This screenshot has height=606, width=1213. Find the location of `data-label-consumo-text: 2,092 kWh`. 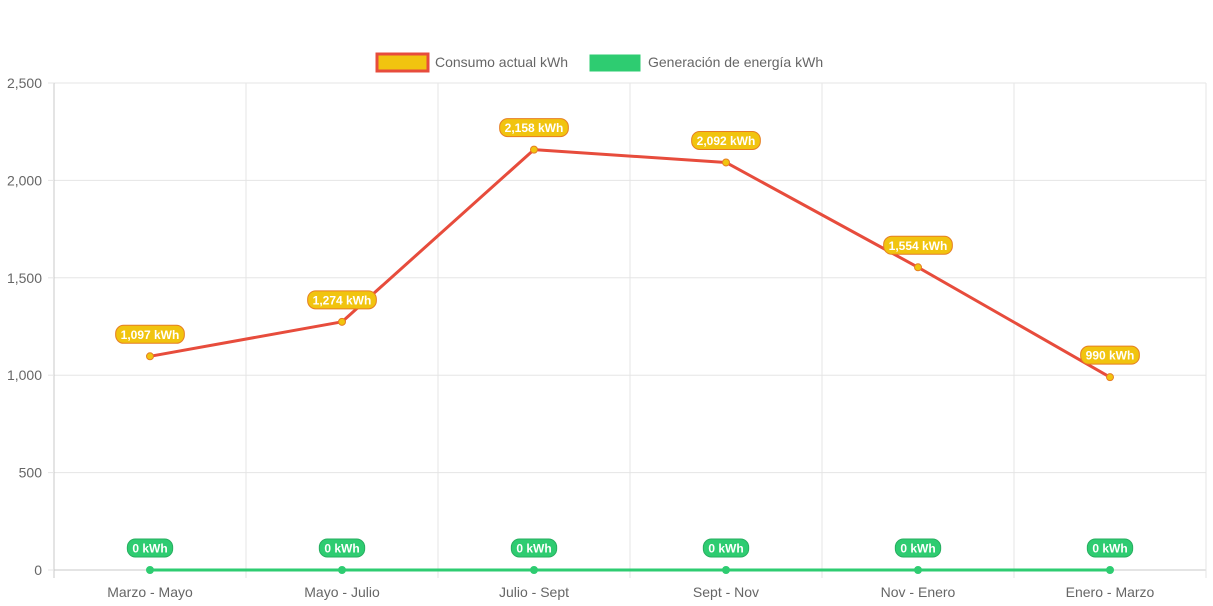

data-label-consumo-text: 2,092 kWh is located at coordinates (726, 141).